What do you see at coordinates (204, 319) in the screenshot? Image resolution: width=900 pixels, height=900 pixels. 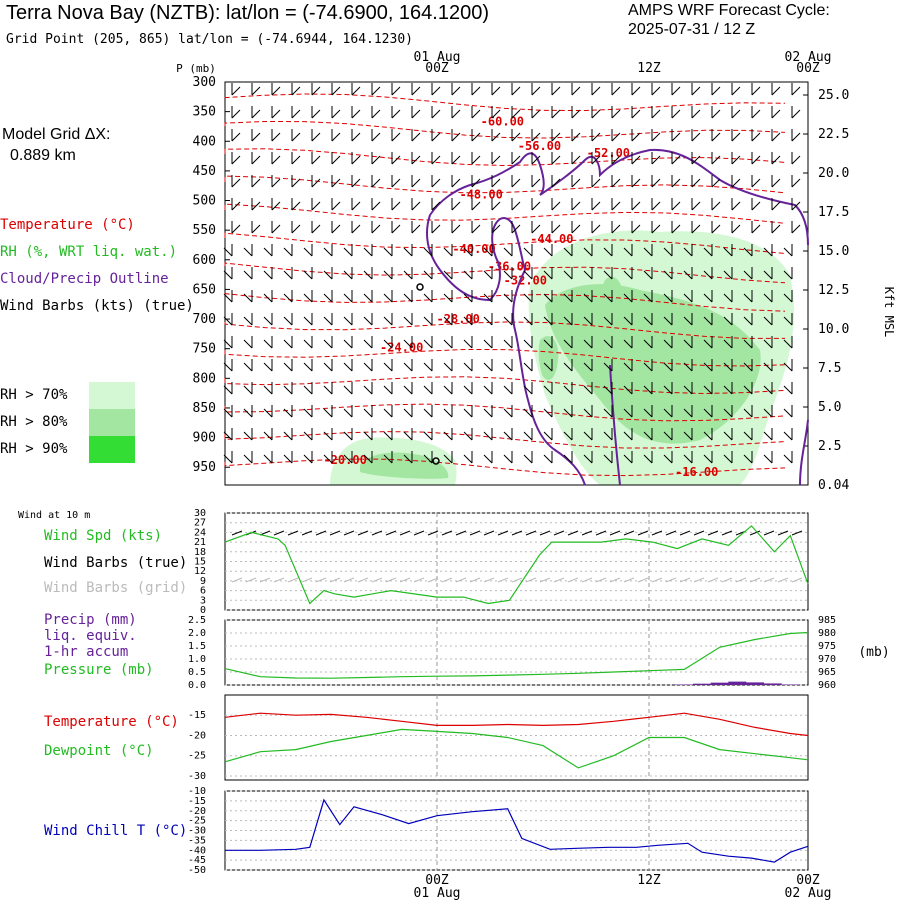 I see `pressure-tick-label: 700` at bounding box center [204, 319].